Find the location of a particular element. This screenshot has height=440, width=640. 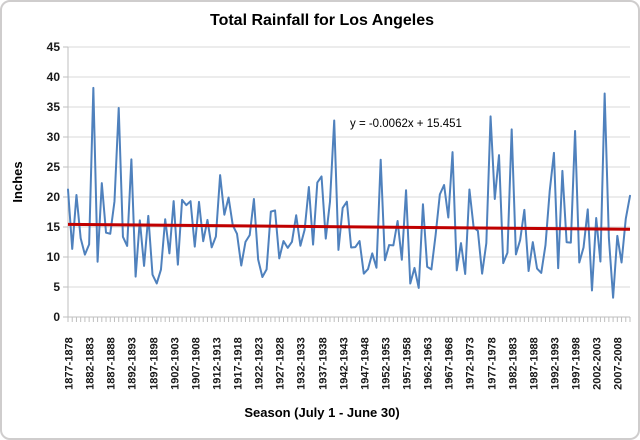

y-tick-label: 0 is located at coordinates (56, 317).